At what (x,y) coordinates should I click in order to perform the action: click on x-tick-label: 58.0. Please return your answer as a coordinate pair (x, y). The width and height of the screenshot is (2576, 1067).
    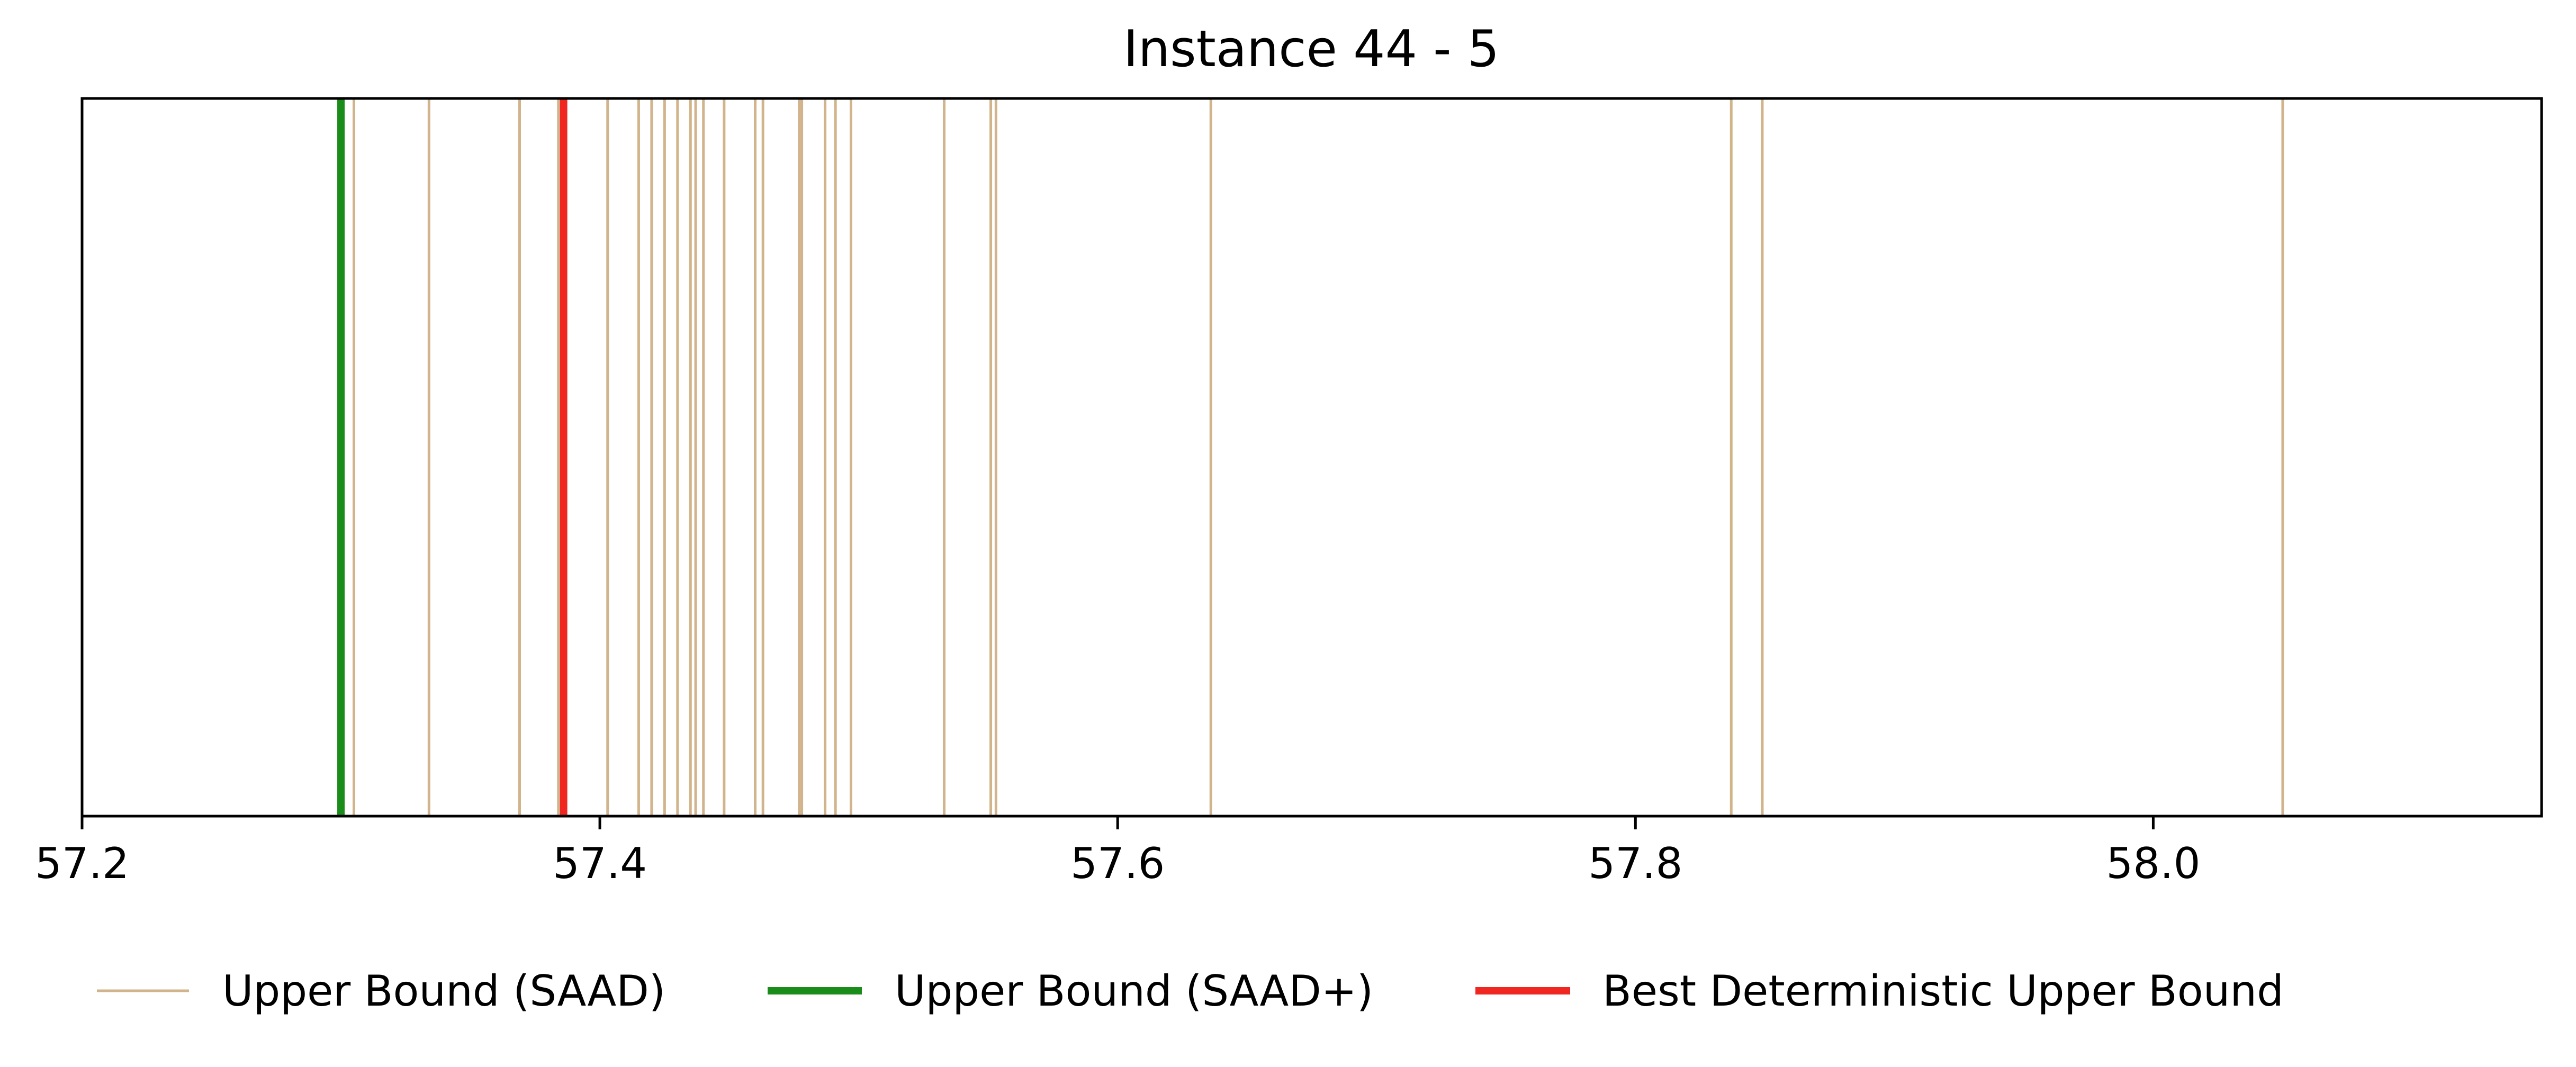
    Looking at the image, I should click on (2153, 863).